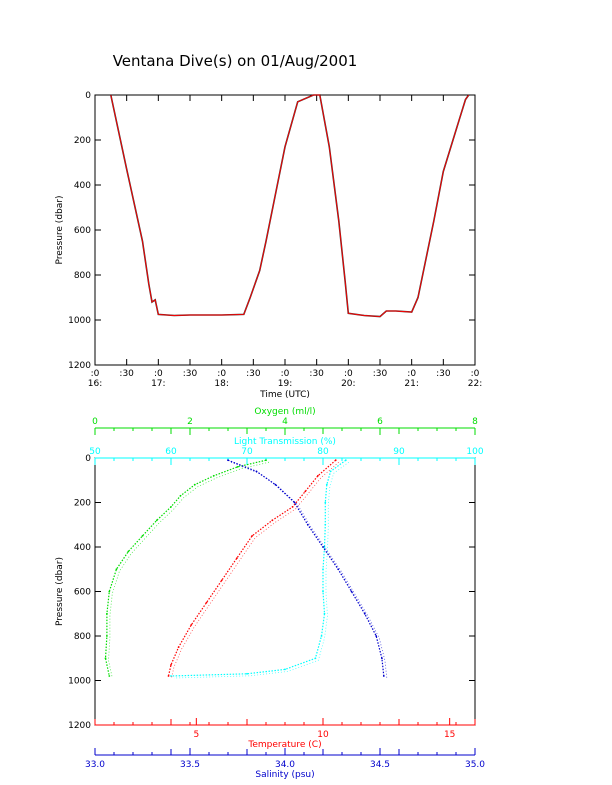 The image size is (612, 785). What do you see at coordinates (95, 384) in the screenshot?
I see `x-tick-label: 16:` at bounding box center [95, 384].